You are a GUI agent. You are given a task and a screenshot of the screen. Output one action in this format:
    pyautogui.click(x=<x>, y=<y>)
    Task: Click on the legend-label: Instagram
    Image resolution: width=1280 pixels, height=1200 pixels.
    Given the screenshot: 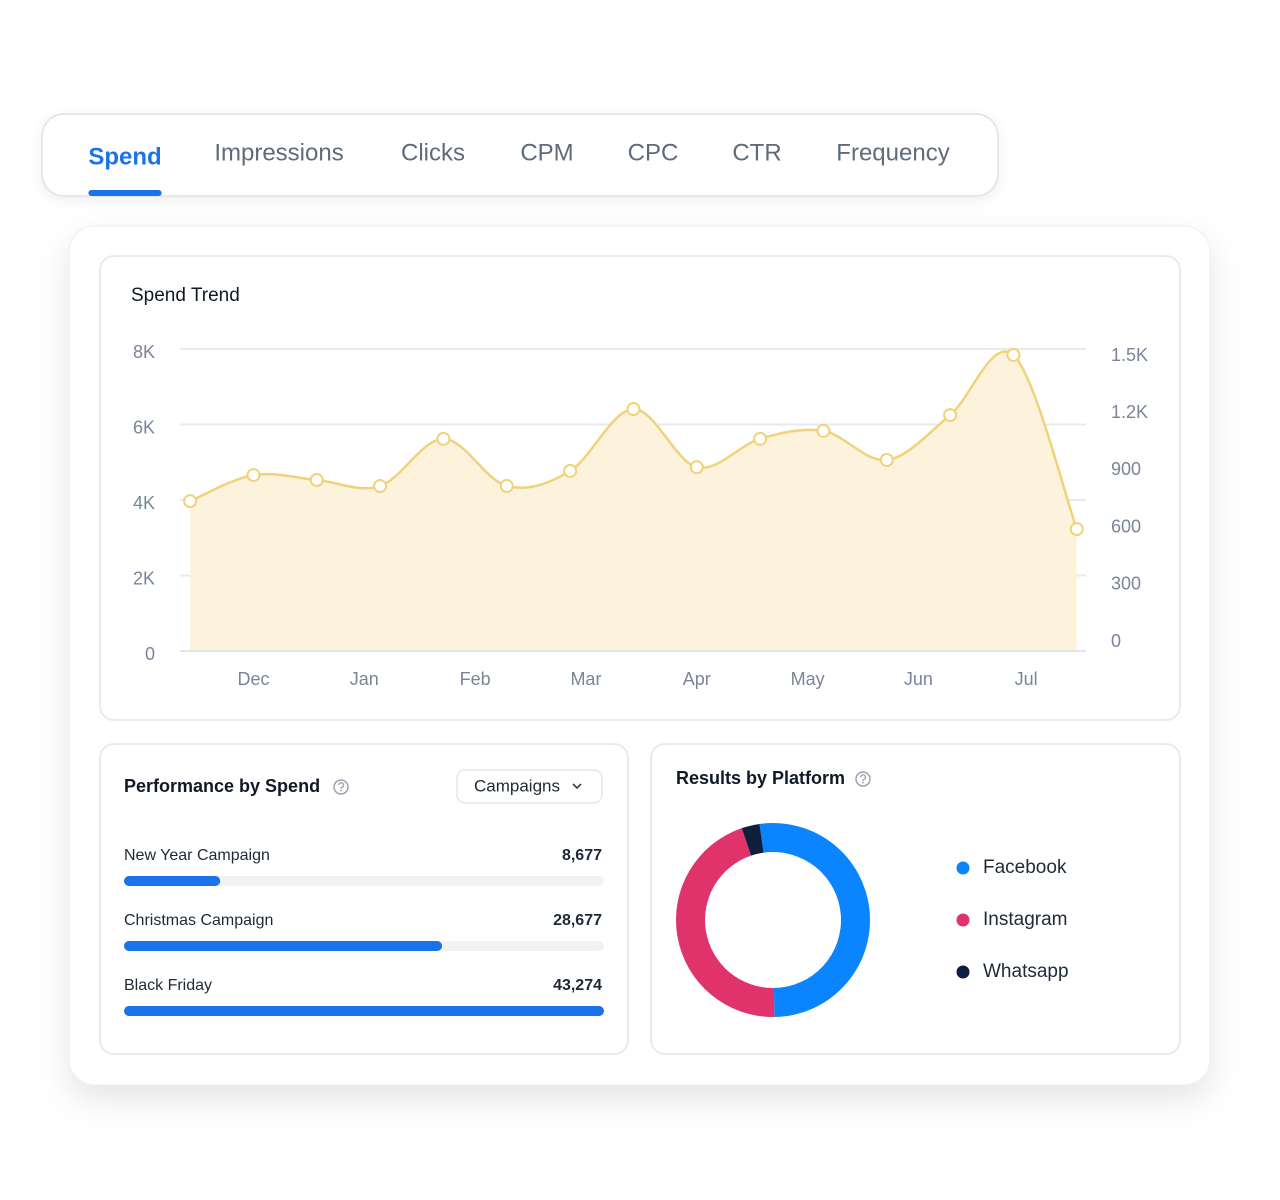 What is the action you would take?
    pyautogui.click(x=1025, y=919)
    